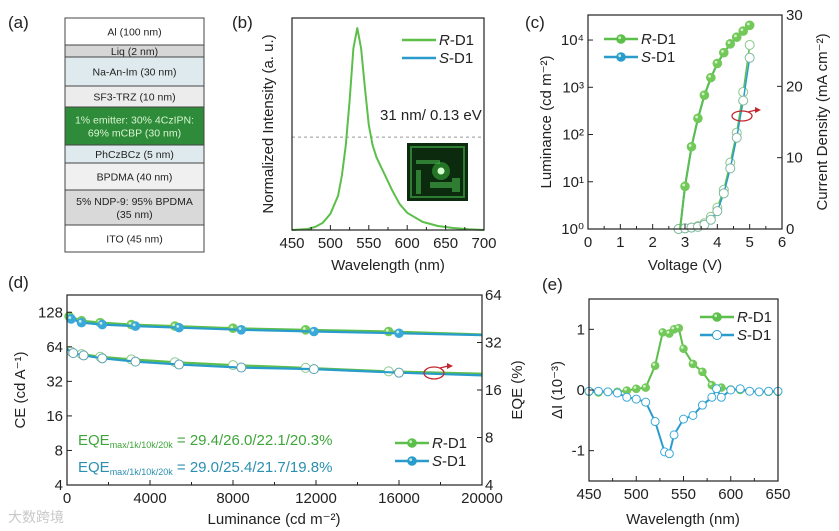 This screenshot has height=531, width=839. What do you see at coordinates (777, 494) in the screenshot?
I see `x-tick-label: 650` at bounding box center [777, 494].